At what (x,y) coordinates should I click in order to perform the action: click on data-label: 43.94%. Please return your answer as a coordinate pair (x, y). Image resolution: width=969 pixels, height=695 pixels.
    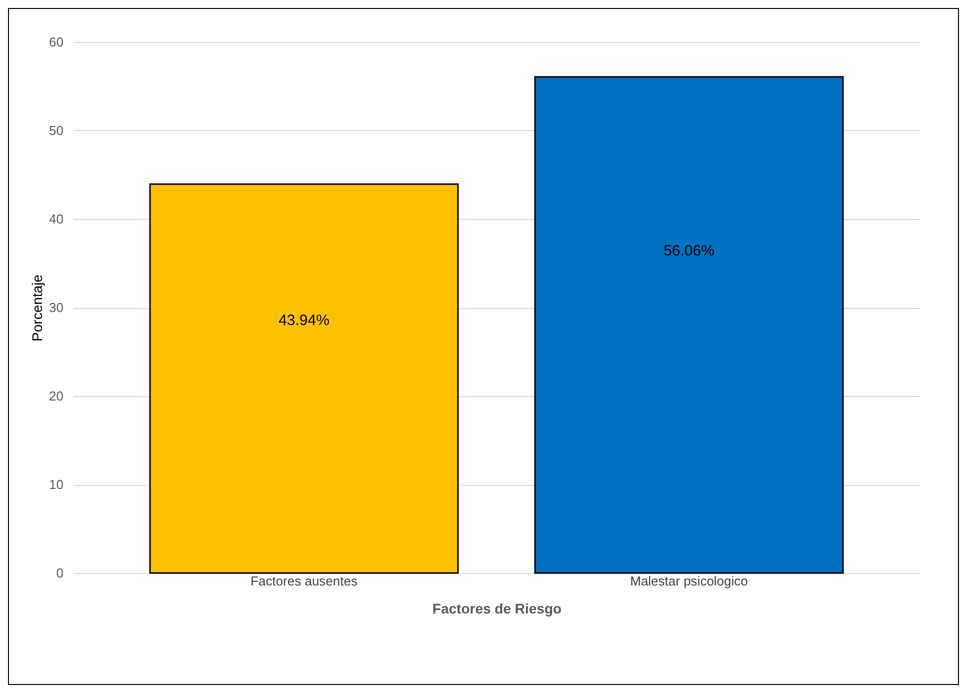
    Looking at the image, I should click on (304, 321).